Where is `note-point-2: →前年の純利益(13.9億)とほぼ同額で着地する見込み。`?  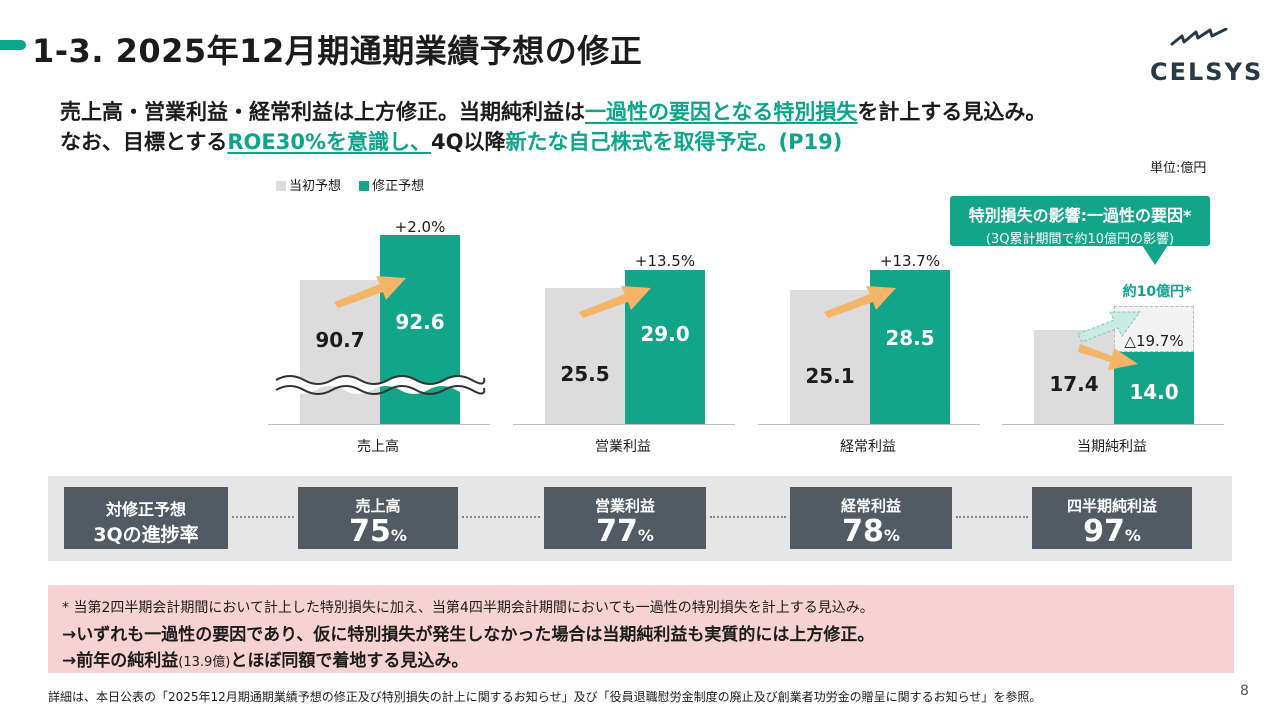 note-point-2: →前年の純利益(13.9億)とほぼ同額で着地する見込み。 is located at coordinates (265, 658).